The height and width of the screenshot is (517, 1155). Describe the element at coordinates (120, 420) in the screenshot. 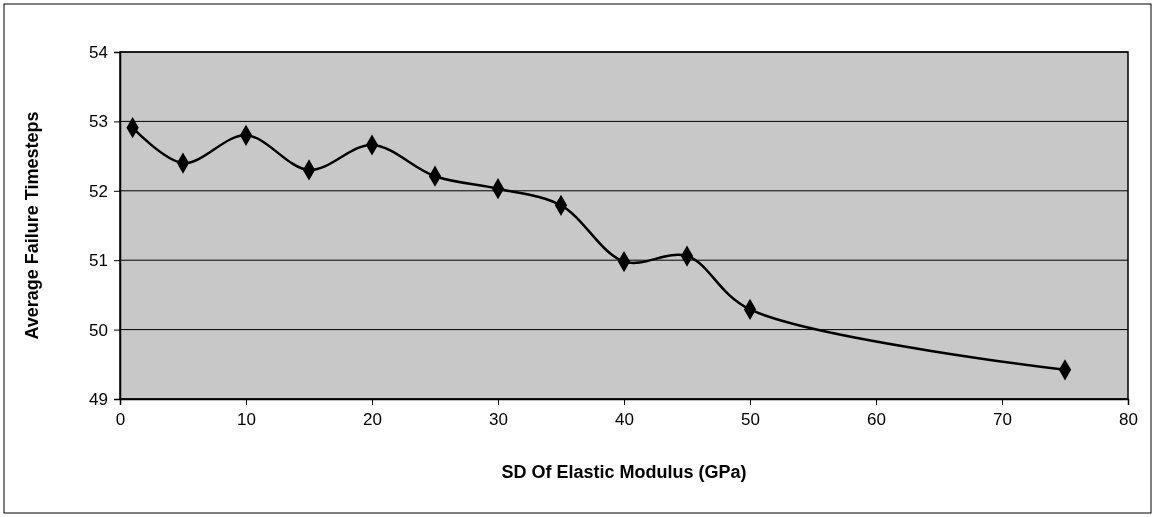

I see `x-tick-label: 0` at that location.